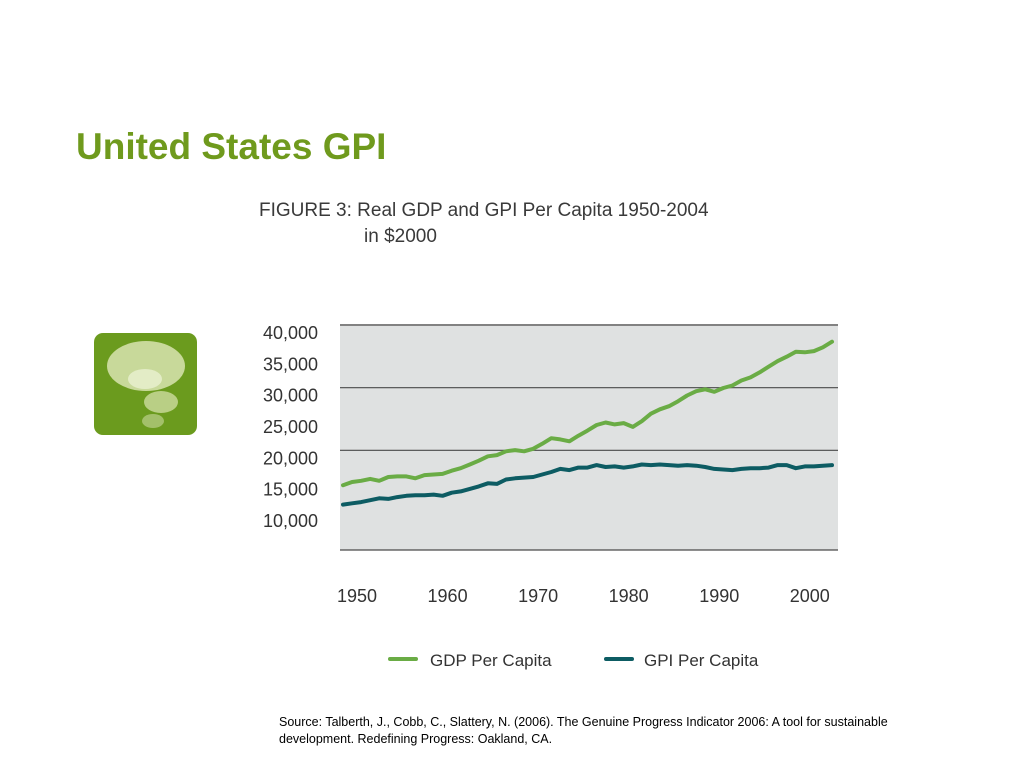  I want to click on legend-label: GPI Per Capita, so click(701, 660).